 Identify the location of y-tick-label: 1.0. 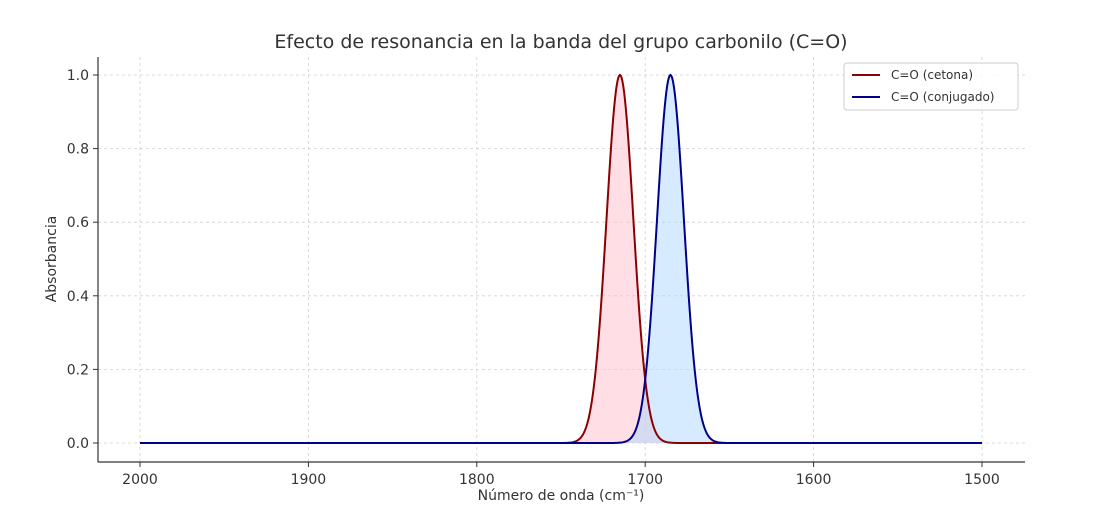
(78, 76).